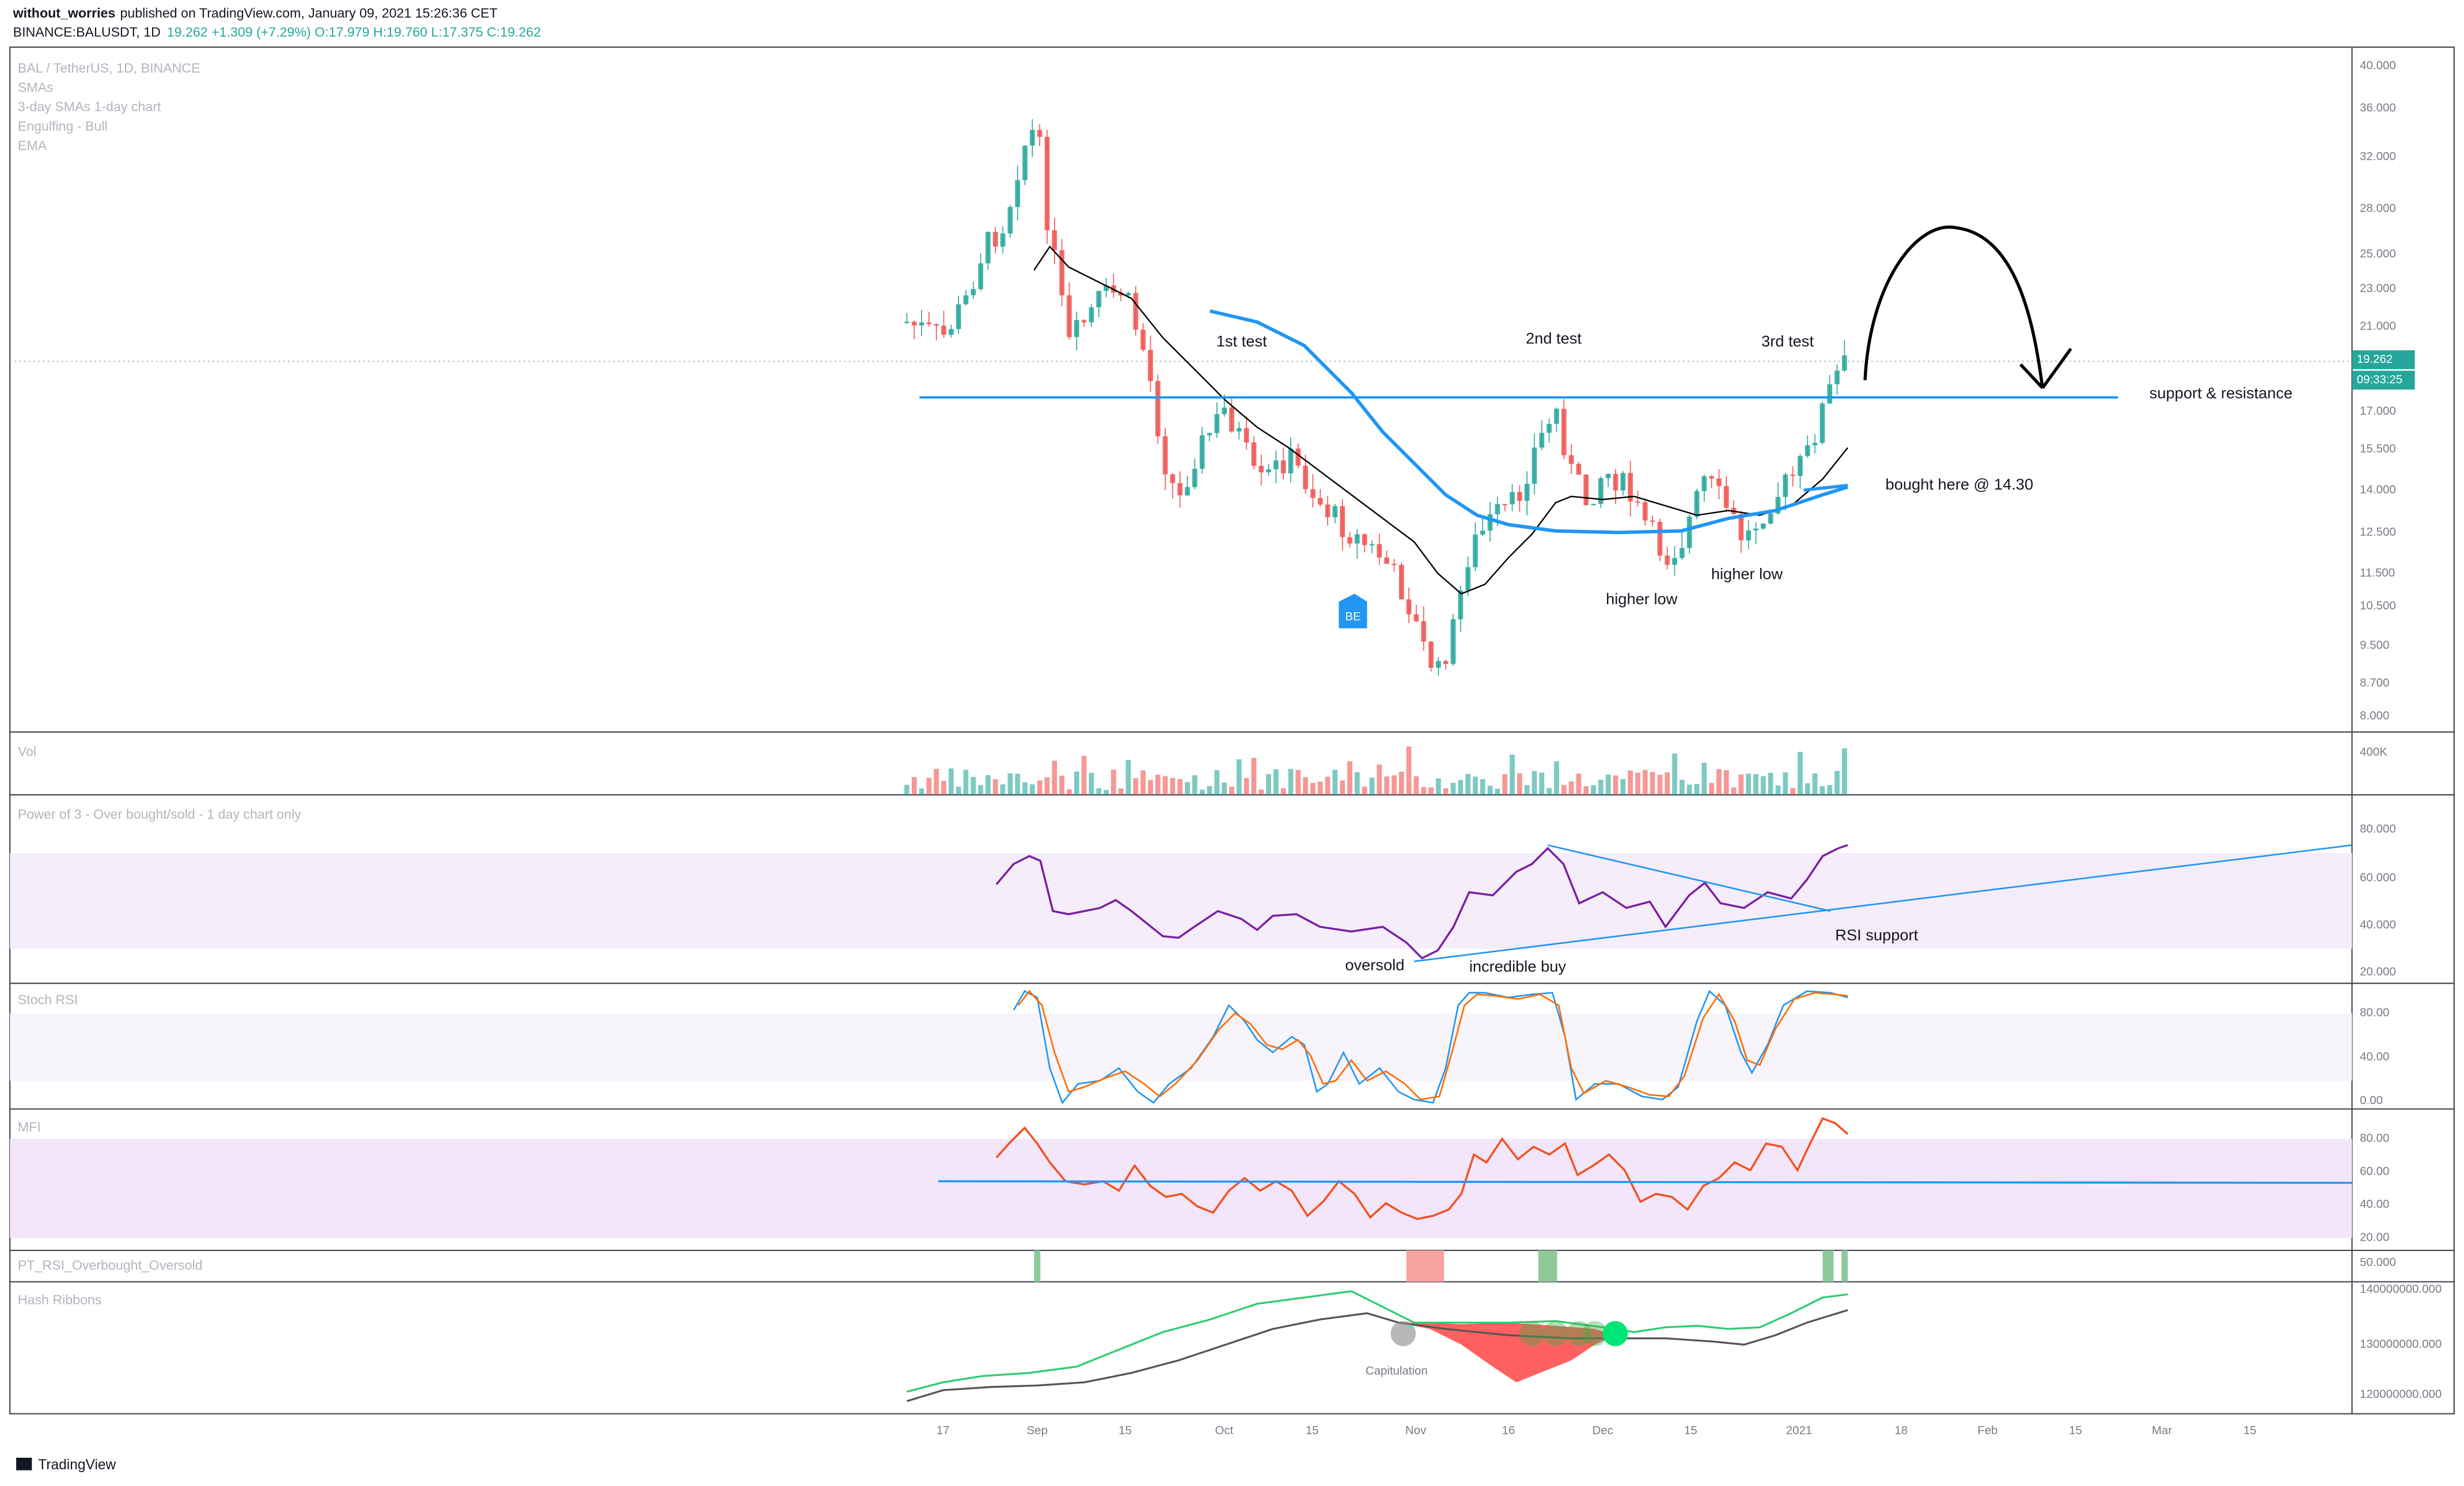 The width and height of the screenshot is (2464, 1486). What do you see at coordinates (943, 1430) in the screenshot?
I see `time-tick-label: 17` at bounding box center [943, 1430].